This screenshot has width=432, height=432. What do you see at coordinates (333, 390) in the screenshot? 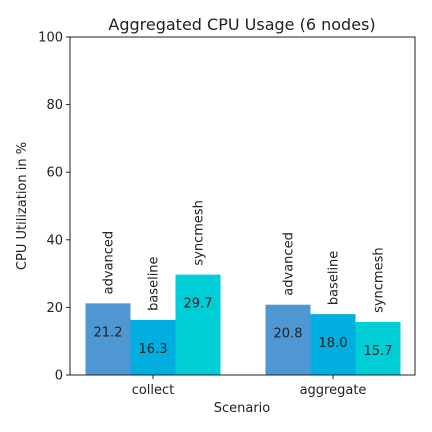
I see `x-tick-label: aggregate` at bounding box center [333, 390].